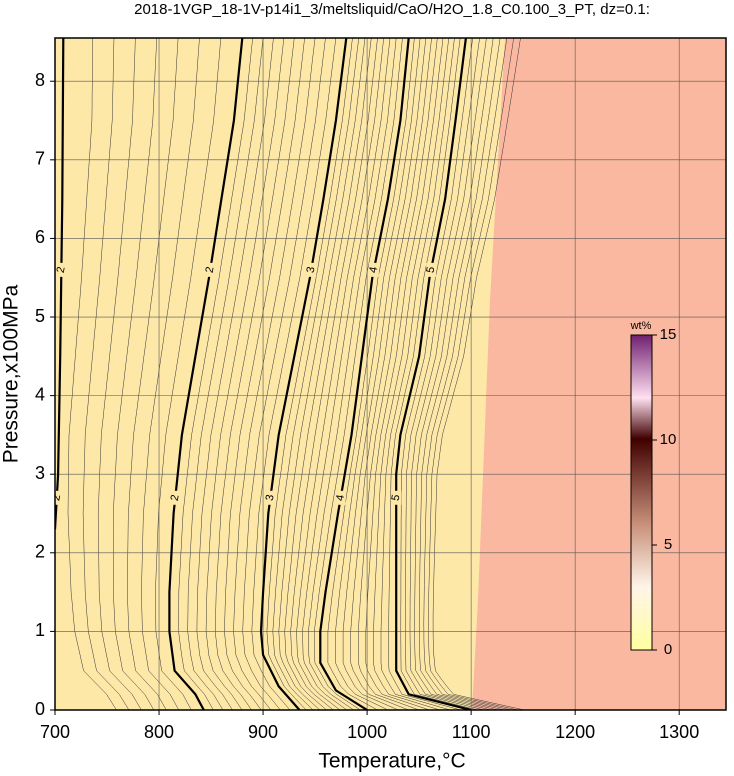 Image resolution: width=734 pixels, height=776 pixels. Describe the element at coordinates (679, 732) in the screenshot. I see `x-tick-label: 1300` at that location.